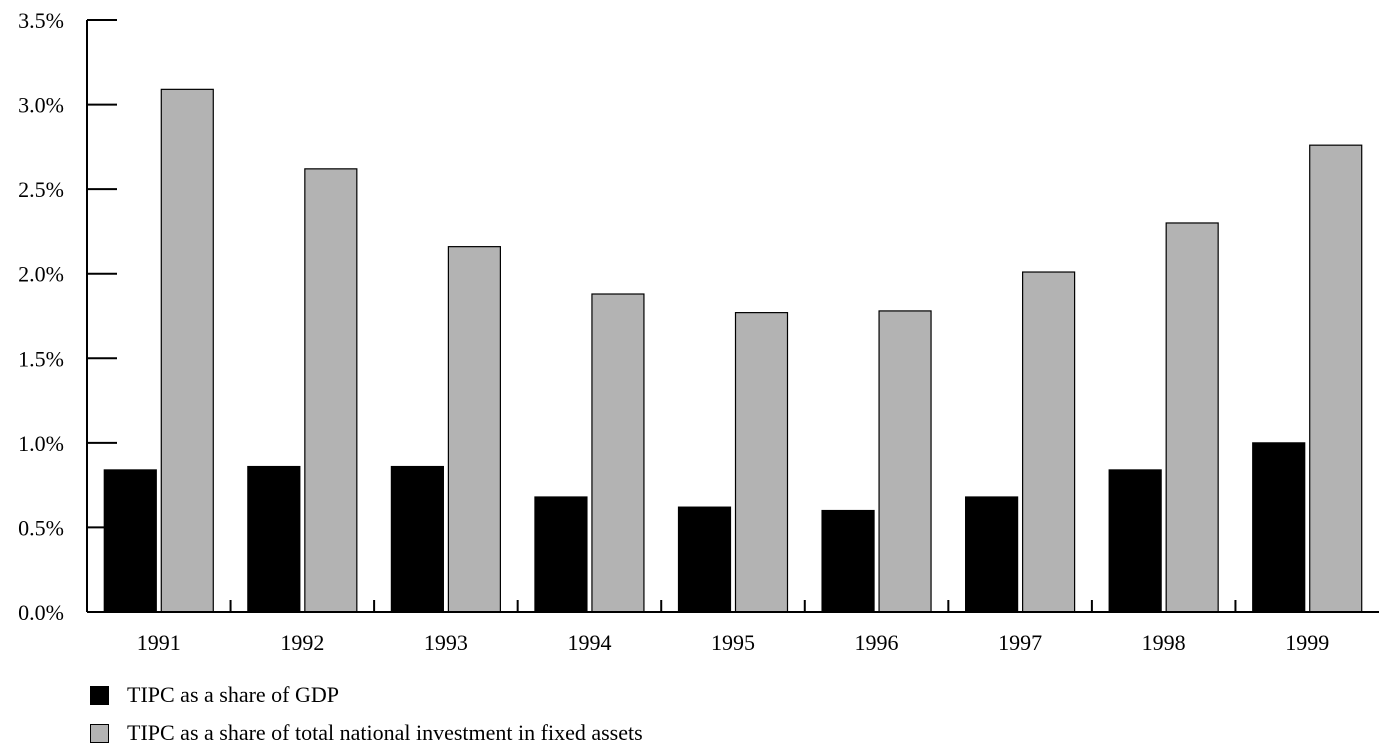 Image resolution: width=1385 pixels, height=756 pixels. Describe the element at coordinates (1135, 541) in the screenshot. I see `bar-gdp-1998` at that location.